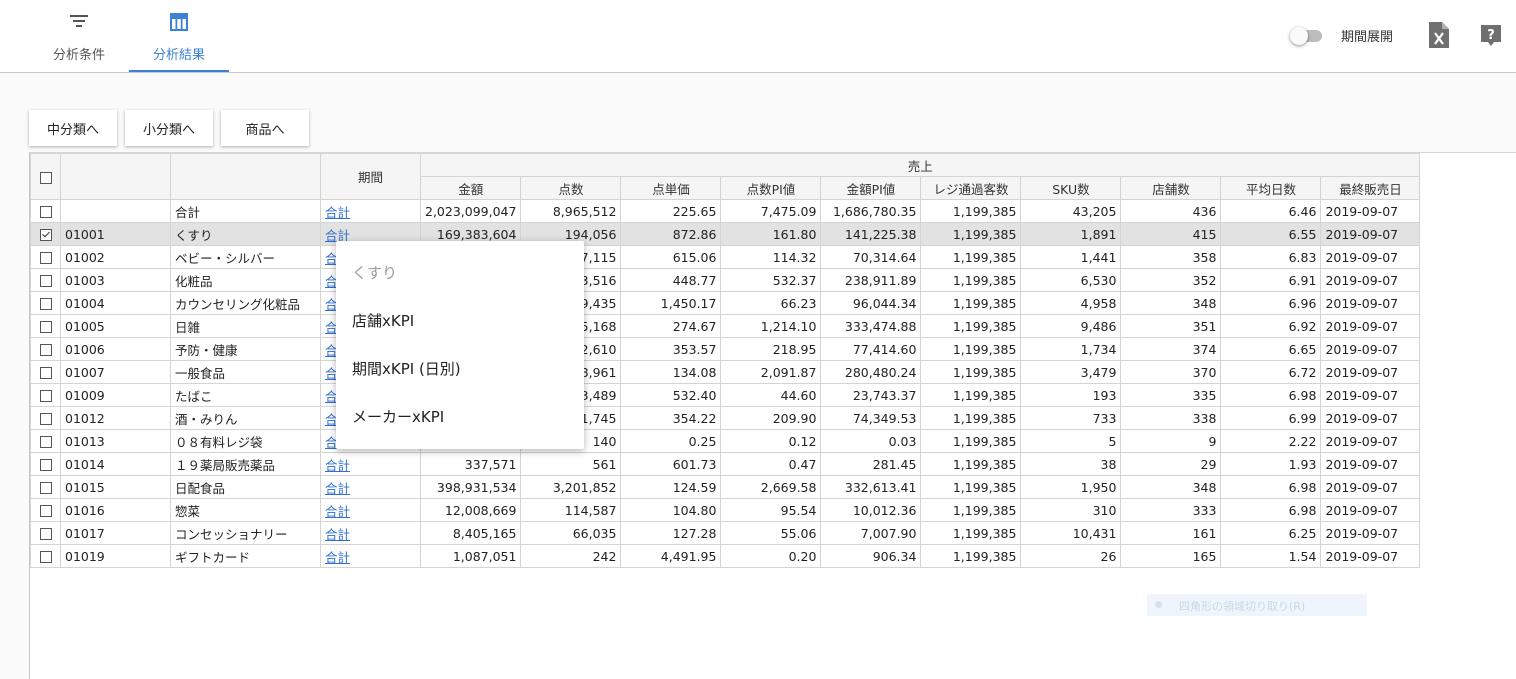 The height and width of the screenshot is (679, 1516). I want to click on category-name-cell: 日雑, so click(245, 326).